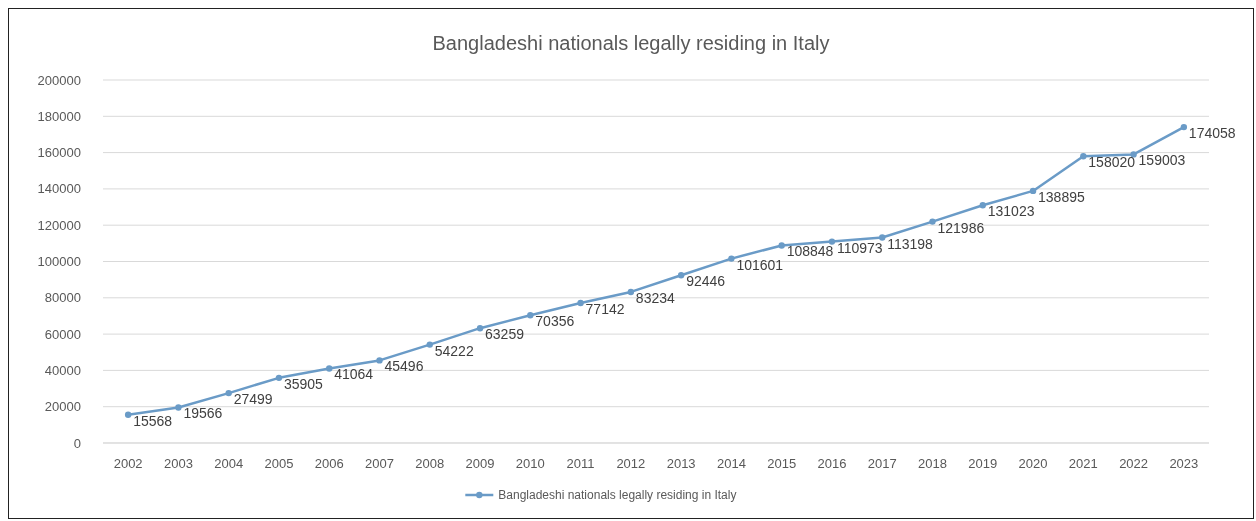  I want to click on x-tick-label: 2011, so click(580, 463).